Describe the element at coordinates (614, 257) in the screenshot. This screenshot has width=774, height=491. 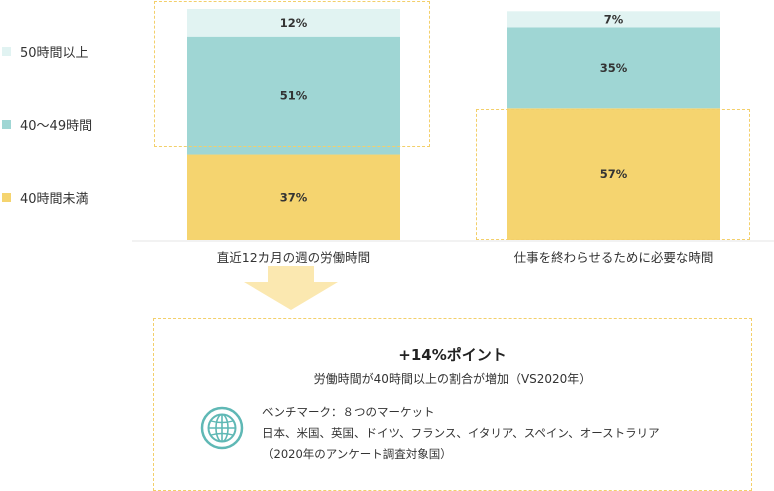
I see `category-label-2: 仕事を終わらせるために必要な時間` at that location.